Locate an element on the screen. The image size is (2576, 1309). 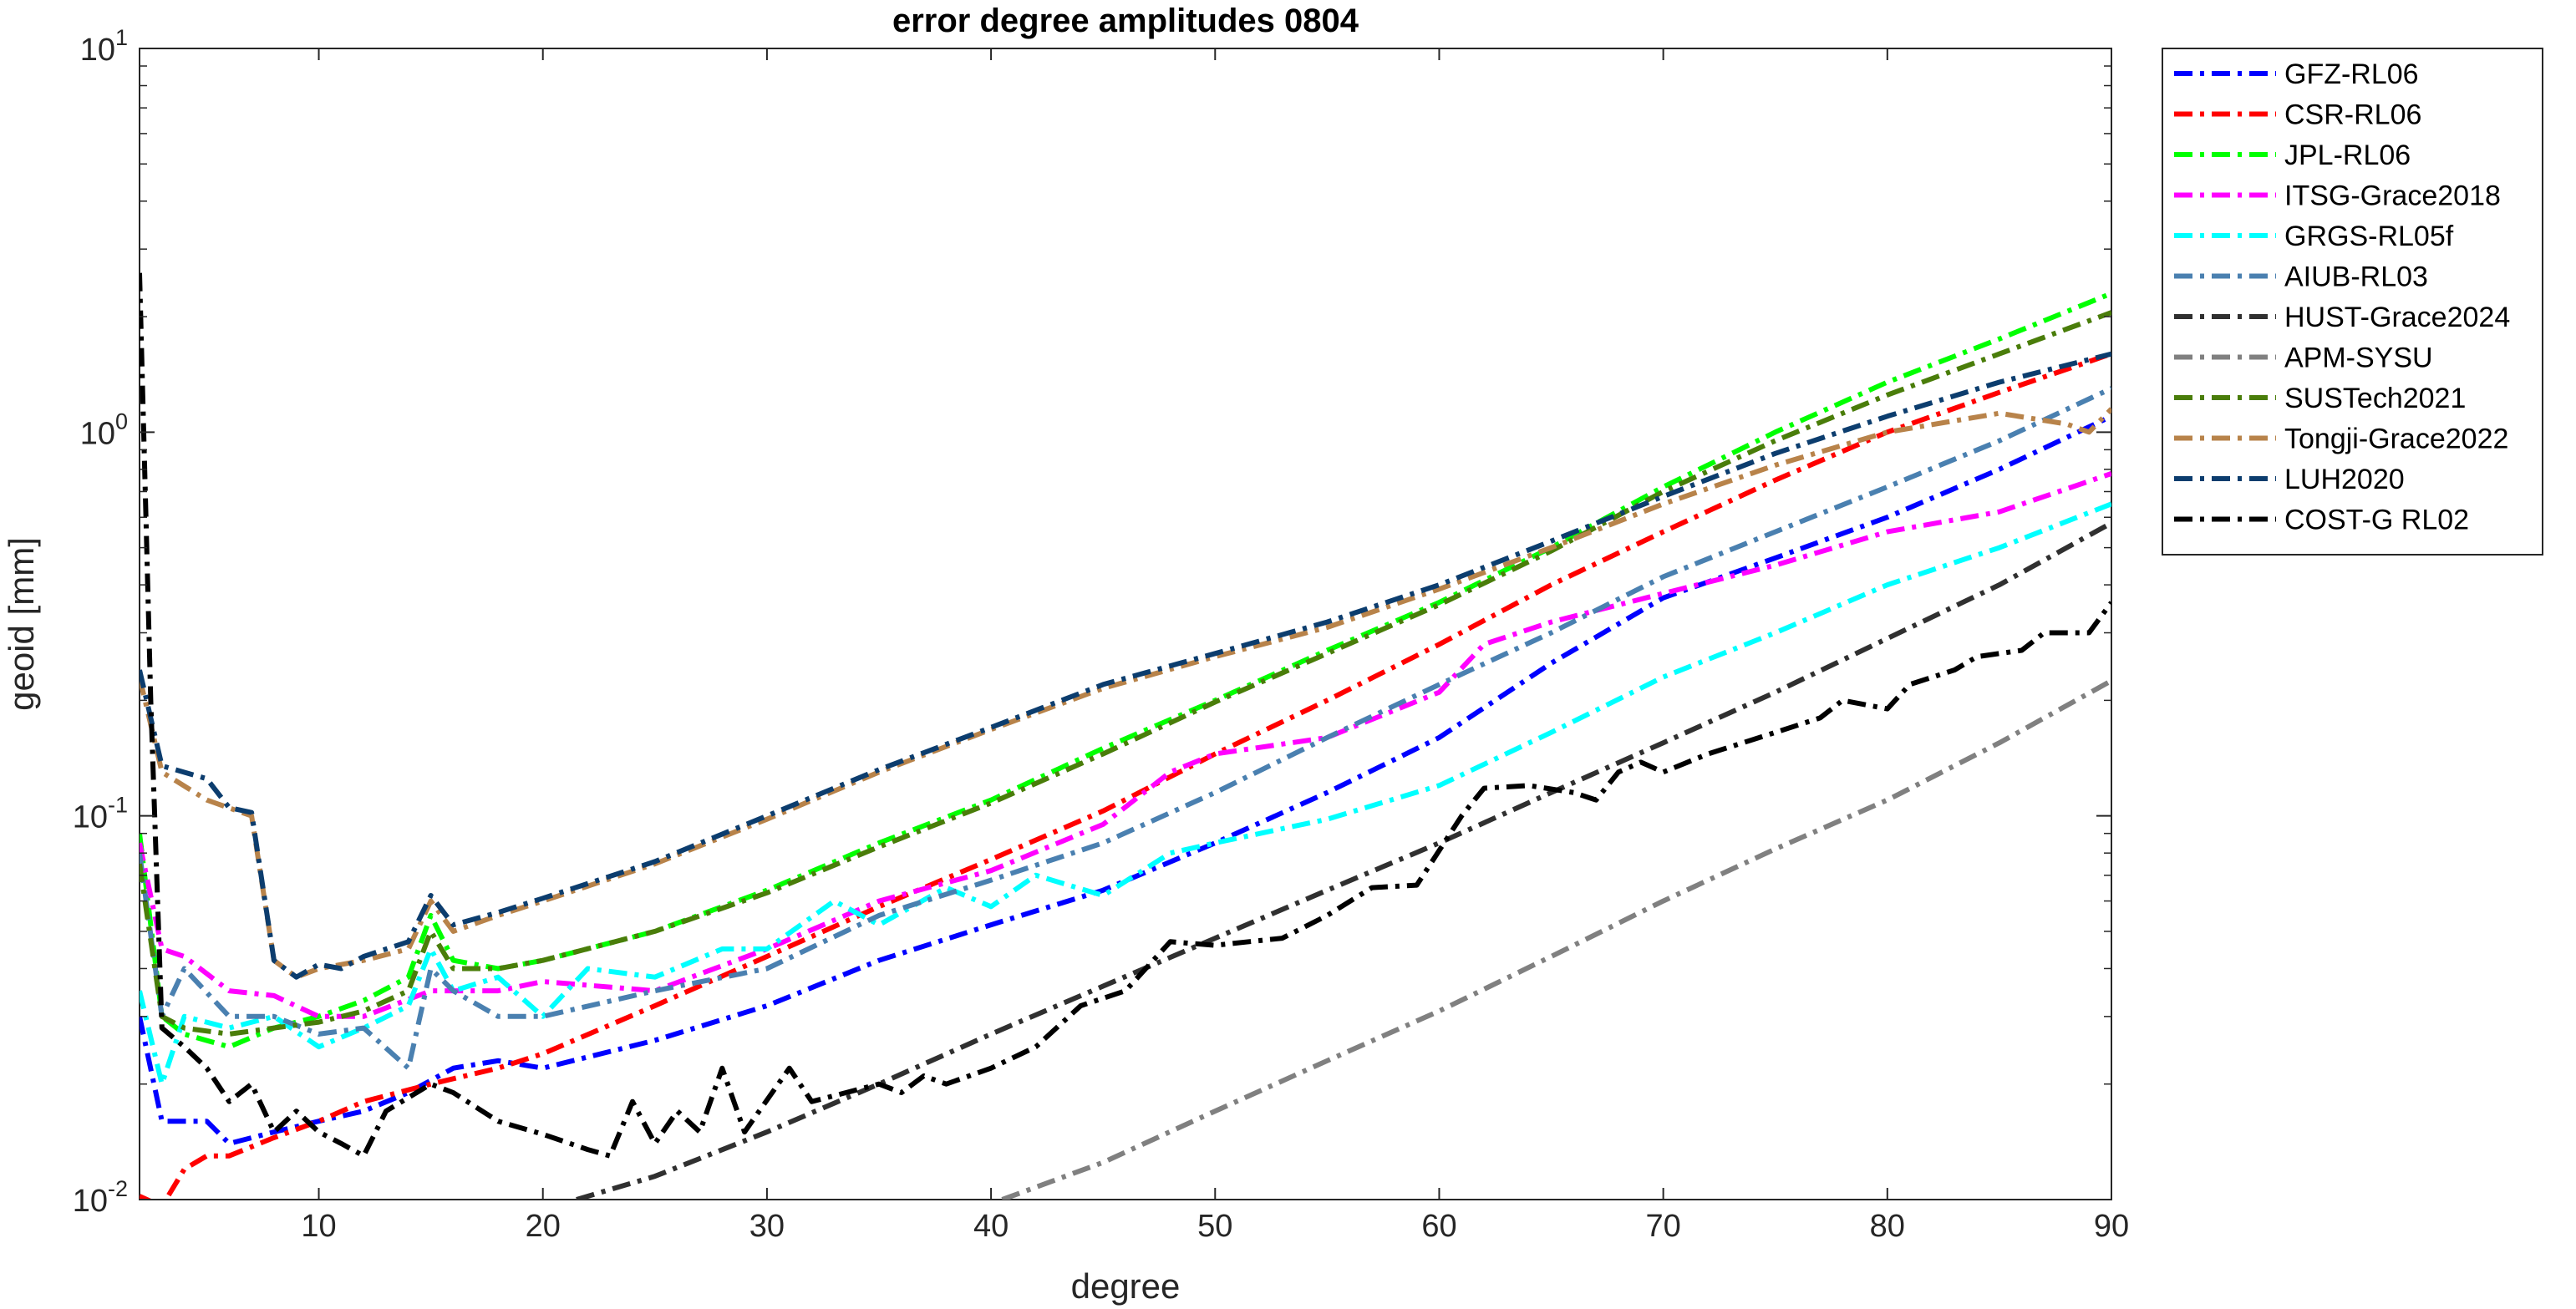
legend-label: JPL-RL06 is located at coordinates (2347, 155).